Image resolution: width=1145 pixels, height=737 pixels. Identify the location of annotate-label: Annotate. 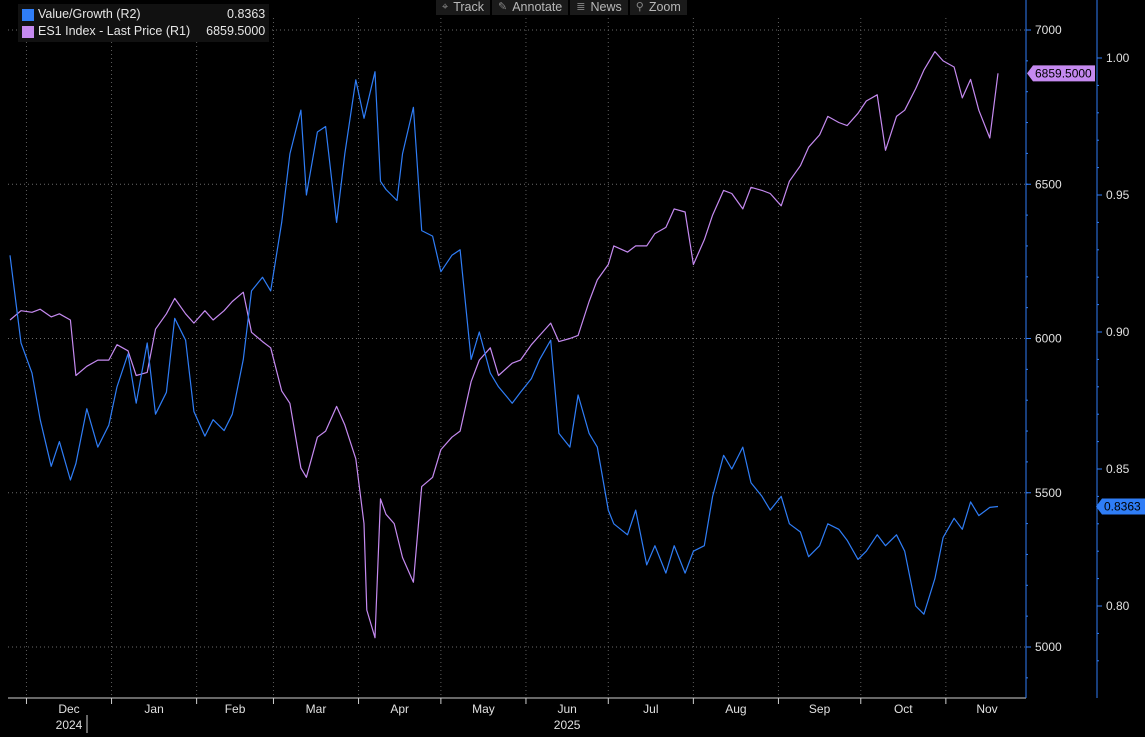
(537, 7).